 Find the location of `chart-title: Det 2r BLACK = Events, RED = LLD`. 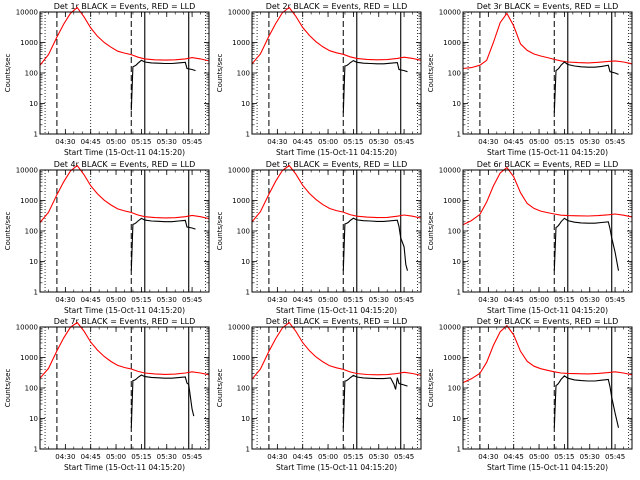

chart-title: Det 2r BLACK = Events, RED = LLD is located at coordinates (337, 6).